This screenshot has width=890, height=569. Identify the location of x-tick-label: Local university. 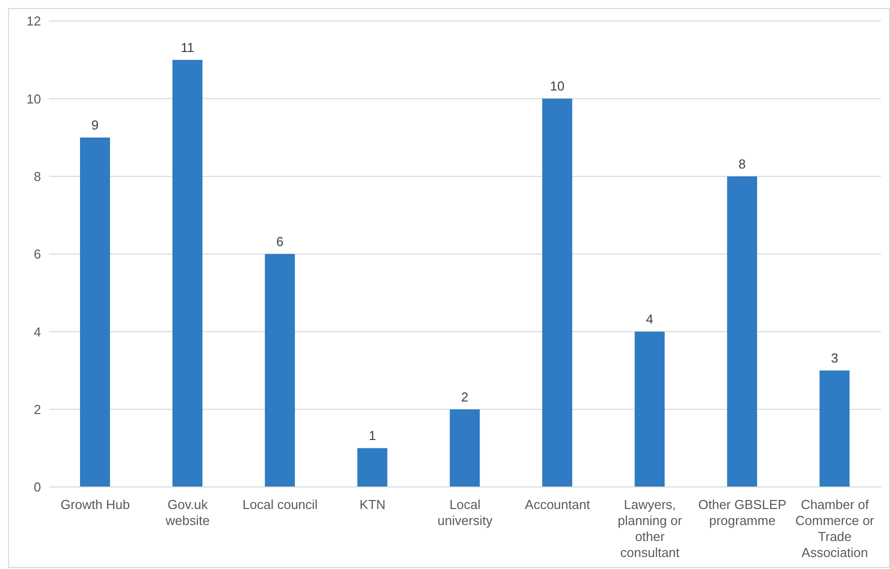
(465, 512).